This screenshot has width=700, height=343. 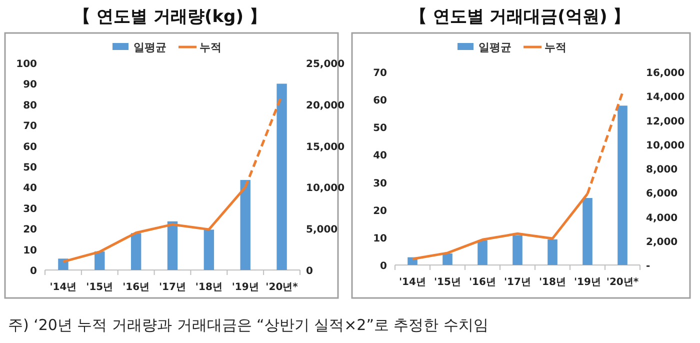 I want to click on y2-tick-label: -, so click(x=648, y=266).